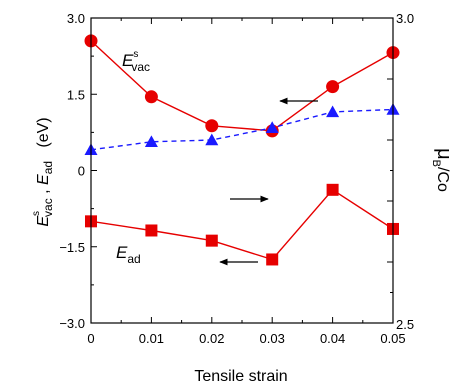 This screenshot has height=390, width=453. I want to click on right-tick-label: 2.5, so click(405, 324).